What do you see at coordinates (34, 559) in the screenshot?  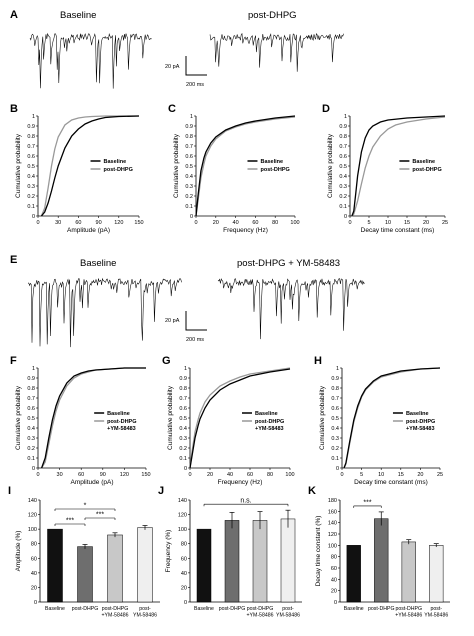 I see `y-tick-label: 60` at bounding box center [34, 559].